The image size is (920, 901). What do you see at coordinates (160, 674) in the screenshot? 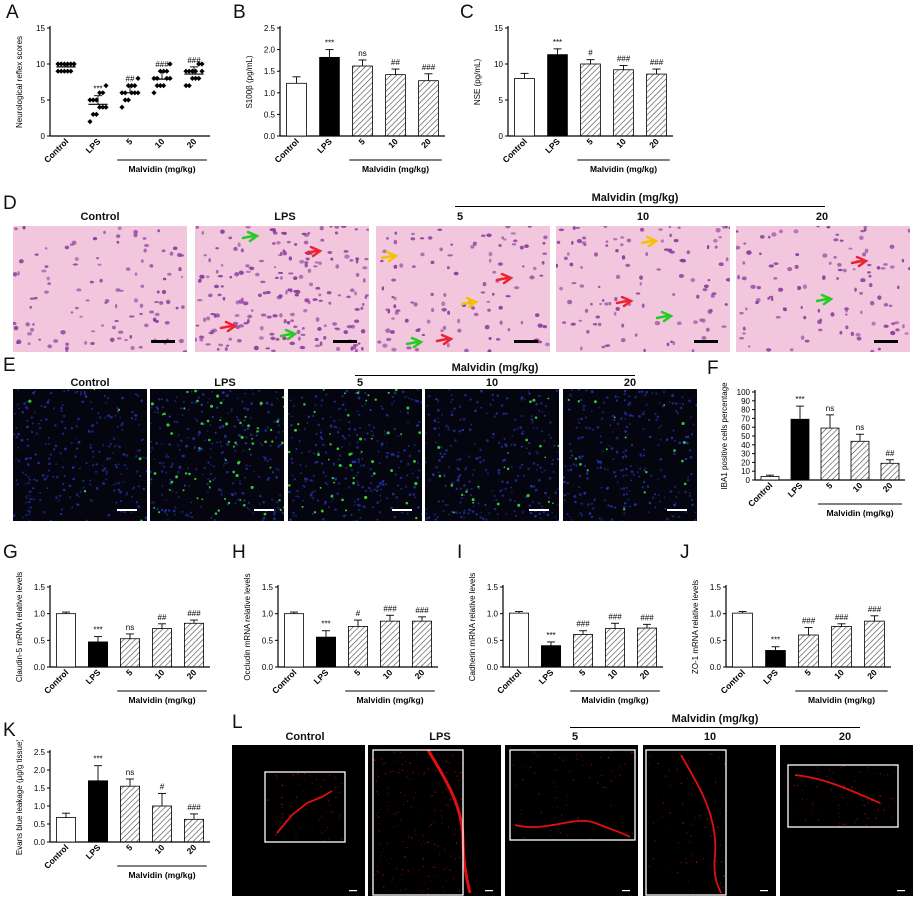
I see `x-tick-label: 10` at bounding box center [160, 674].